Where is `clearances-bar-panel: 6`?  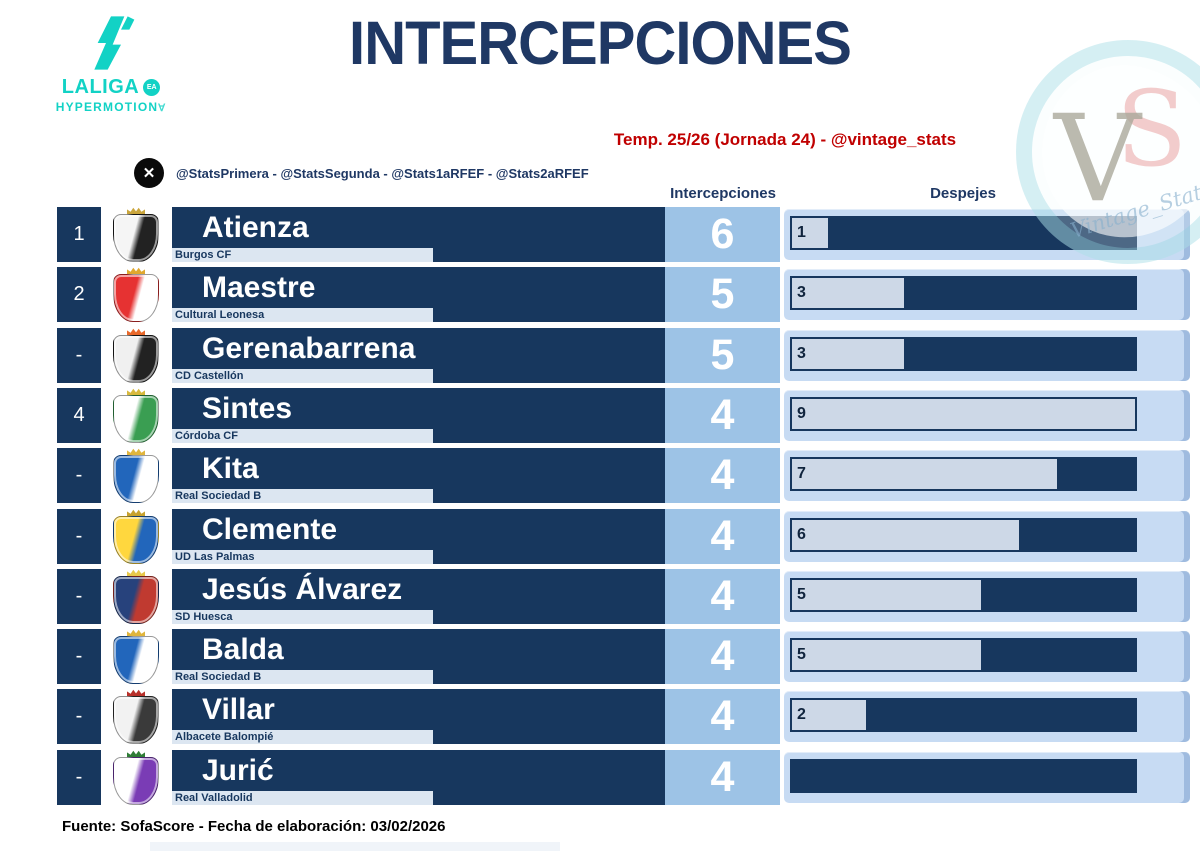 clearances-bar-panel: 6 is located at coordinates (987, 536).